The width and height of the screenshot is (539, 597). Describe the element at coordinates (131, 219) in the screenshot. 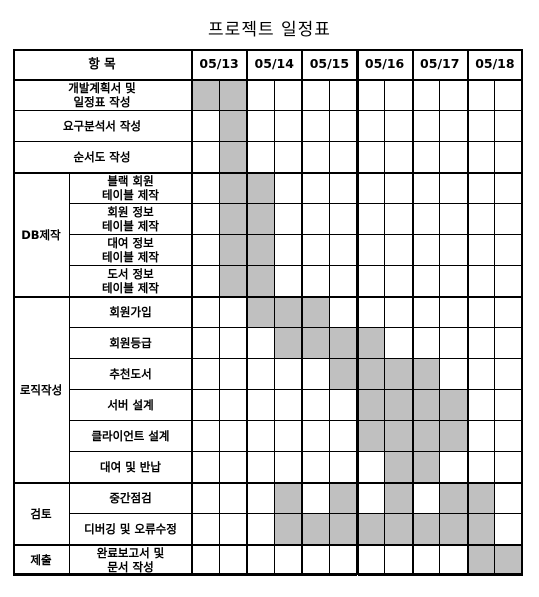

I see `task-label: 회원 정보 테이블 제작` at that location.